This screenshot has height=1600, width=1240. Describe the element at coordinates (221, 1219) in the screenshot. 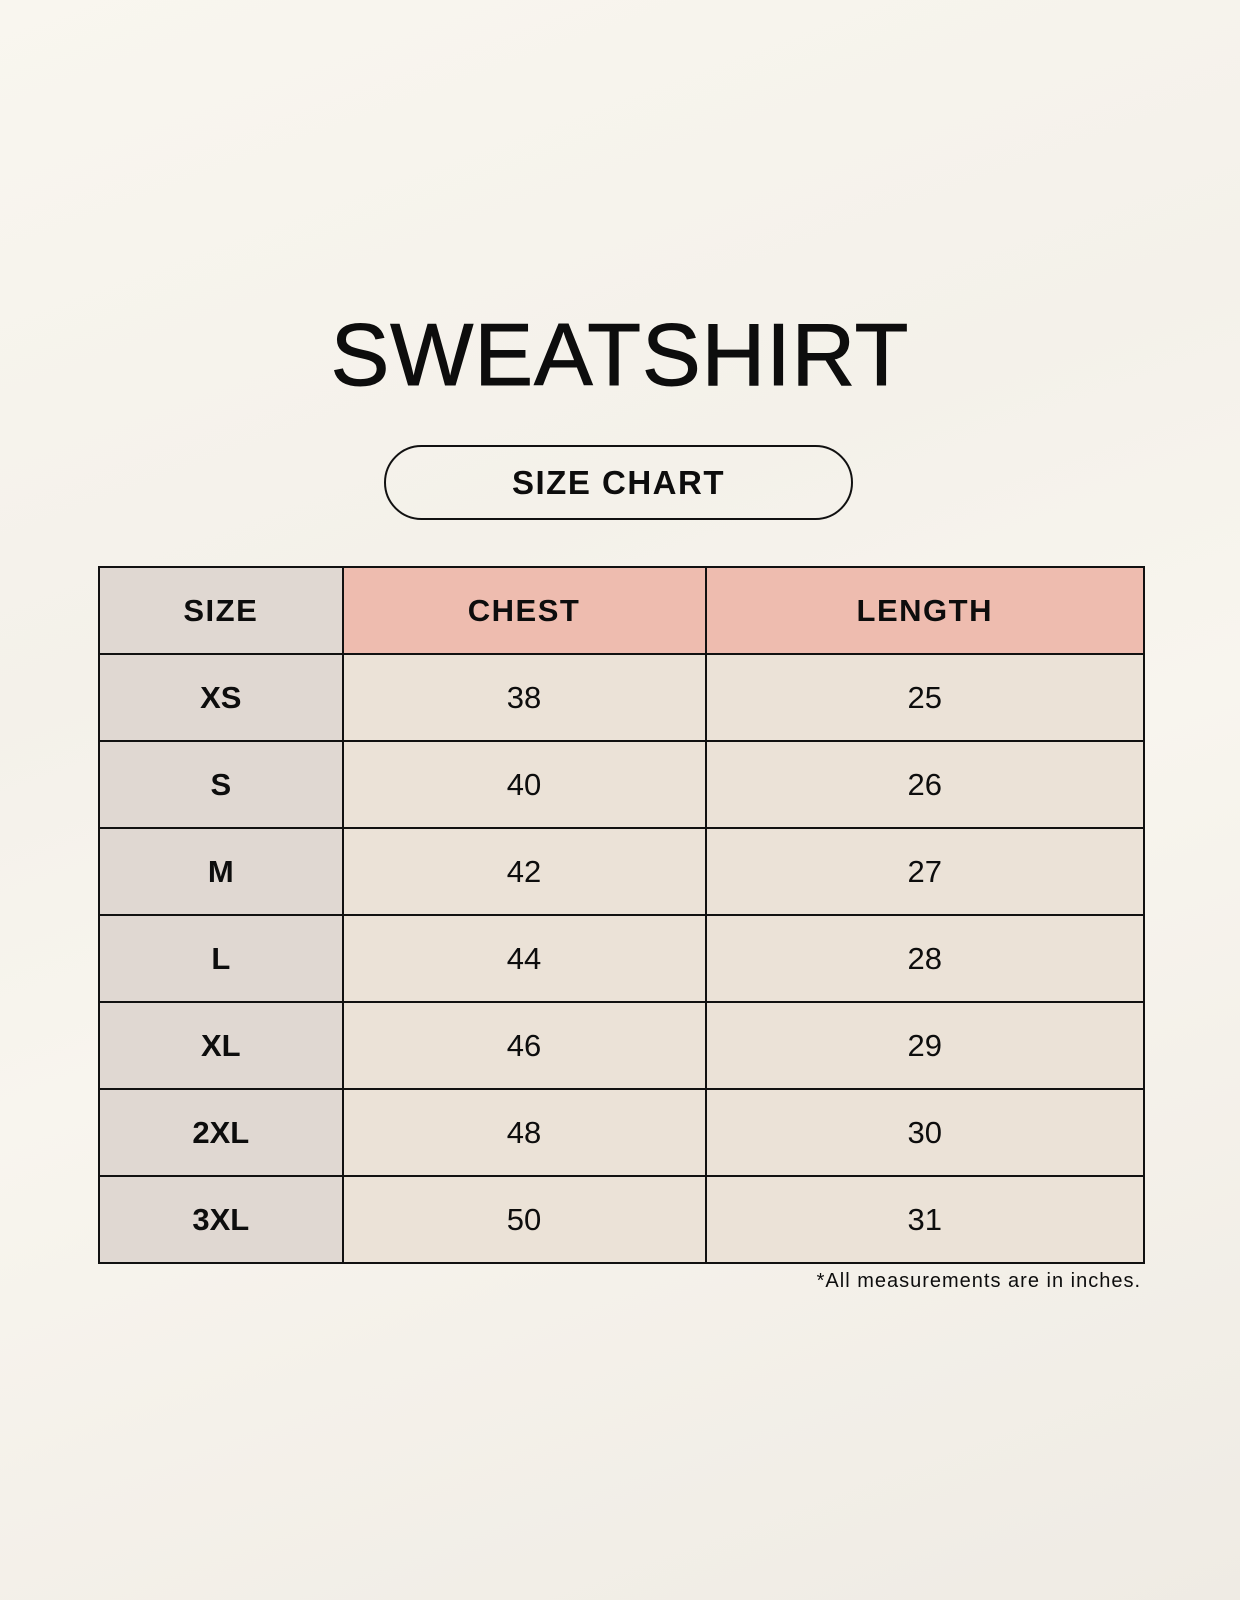

I see `size-cell: 3XL` at that location.